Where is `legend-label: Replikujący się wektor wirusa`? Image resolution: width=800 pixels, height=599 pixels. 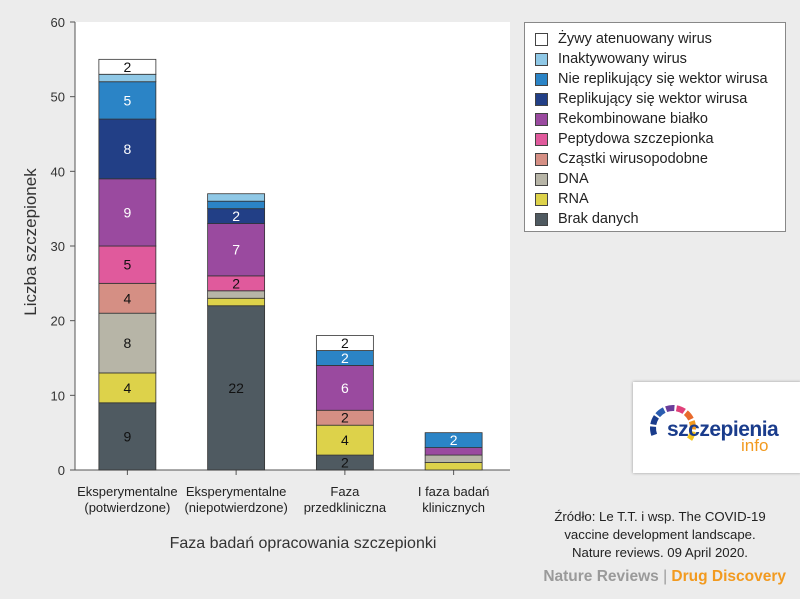
legend-label: Replikujący się wektor wirusa is located at coordinates (653, 99).